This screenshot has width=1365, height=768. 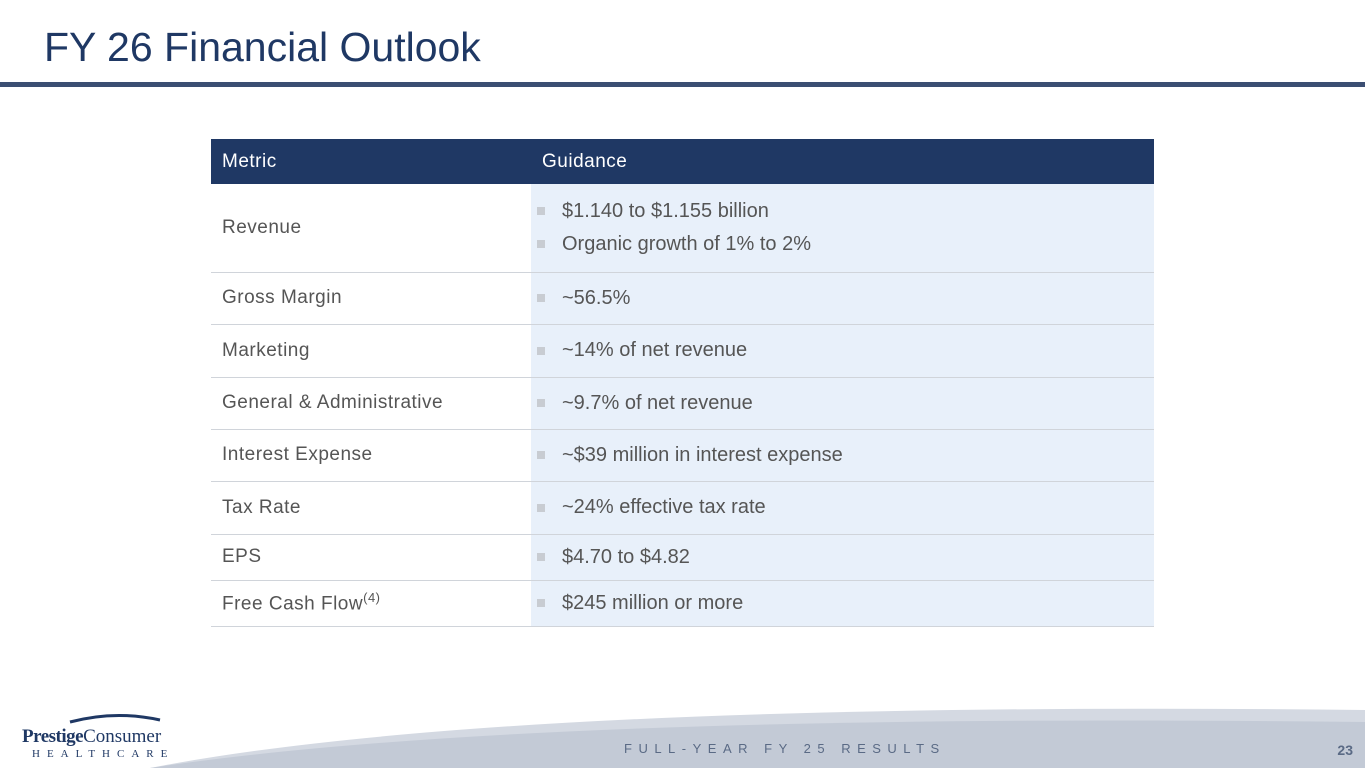 I want to click on column-header: Metric, so click(x=371, y=161).